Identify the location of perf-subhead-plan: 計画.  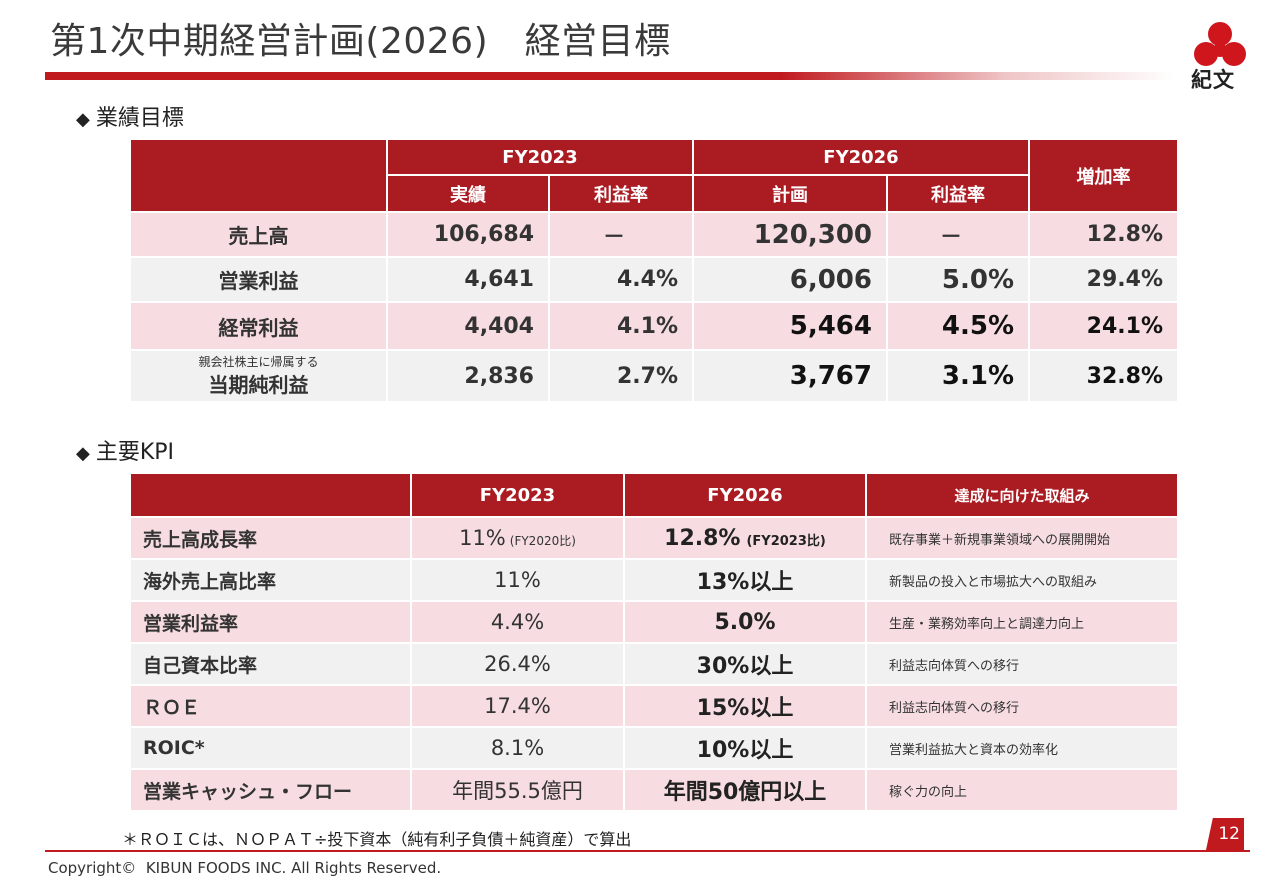
(791, 194).